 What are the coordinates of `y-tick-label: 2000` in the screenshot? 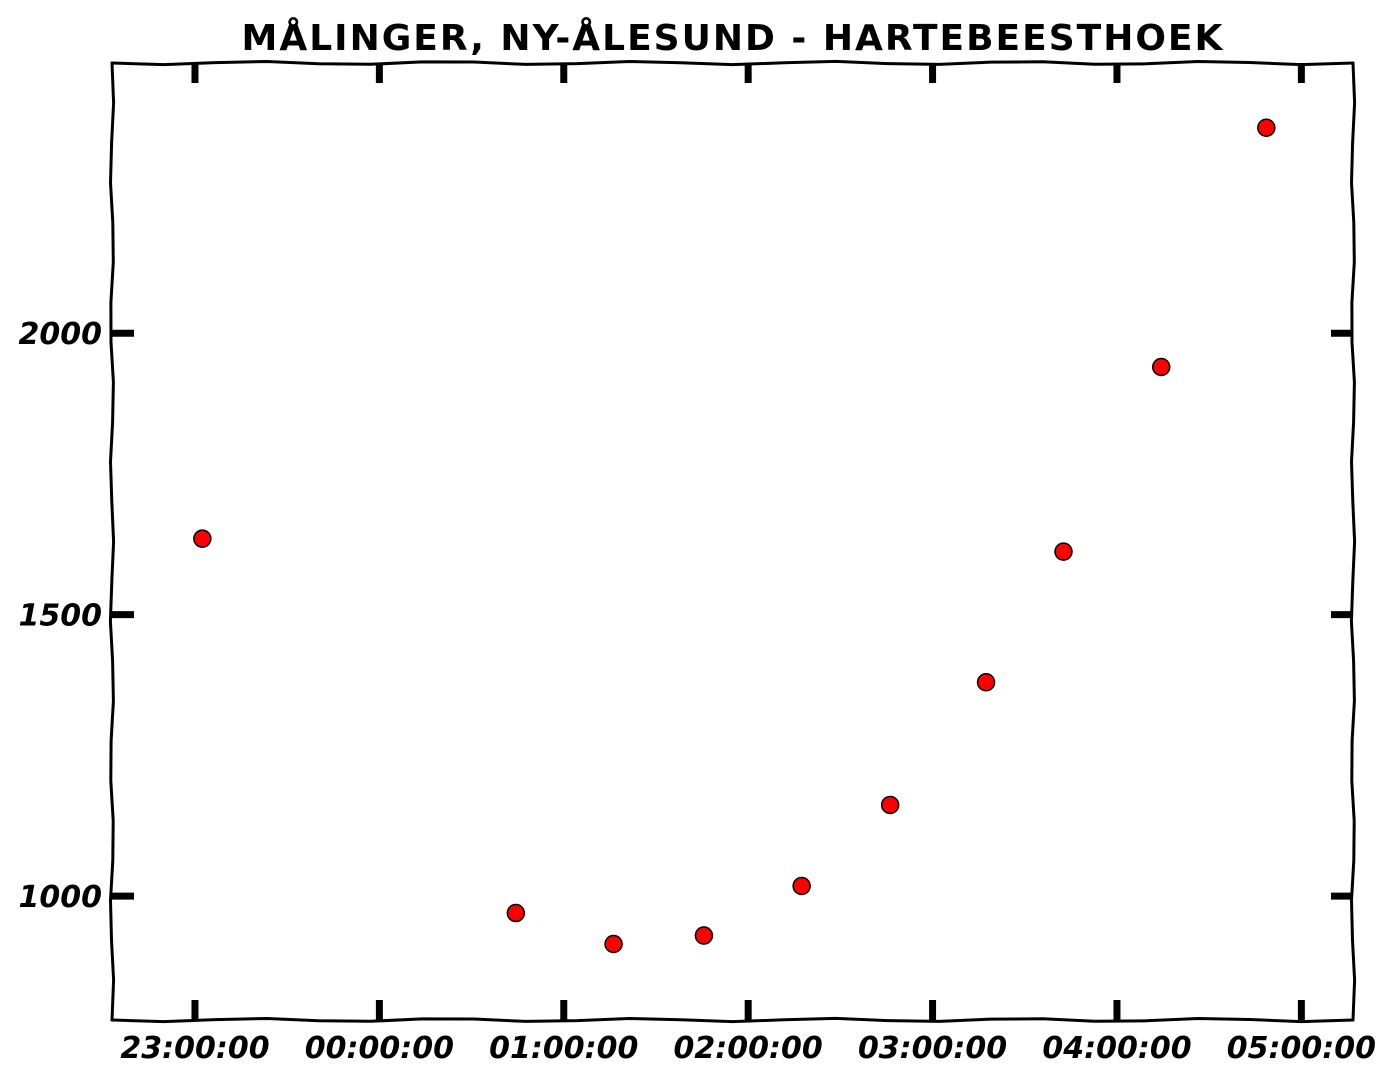 It's located at (61, 334).